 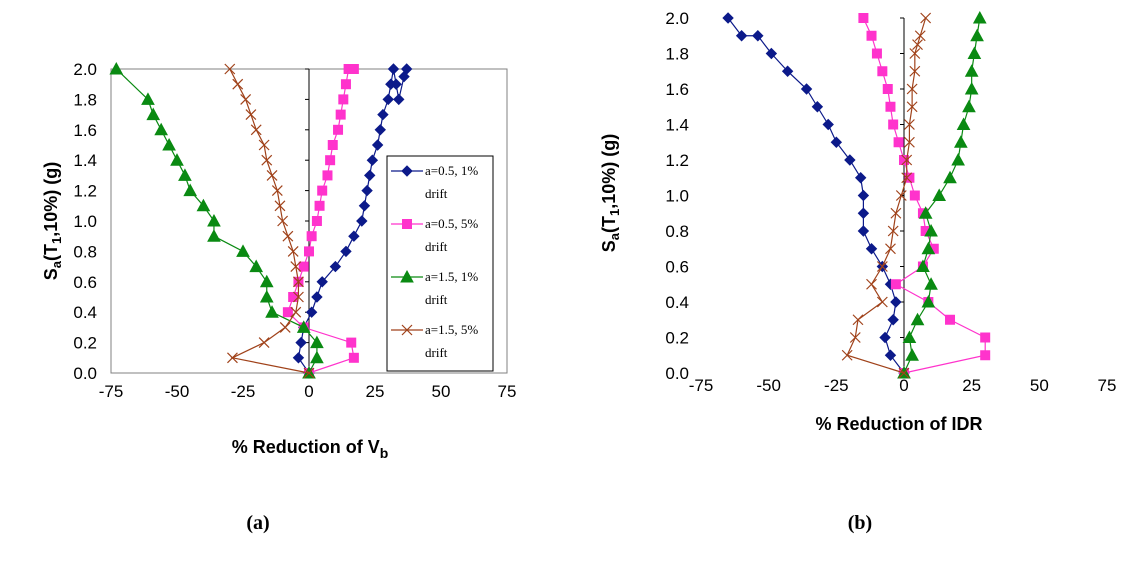 I want to click on y-tick-label: 1.0, so click(x=677, y=196).